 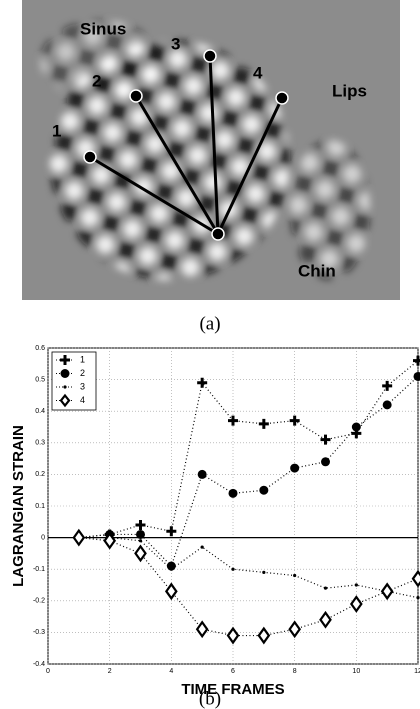 I want to click on y-tick-label: 0.1, so click(x=40, y=506).